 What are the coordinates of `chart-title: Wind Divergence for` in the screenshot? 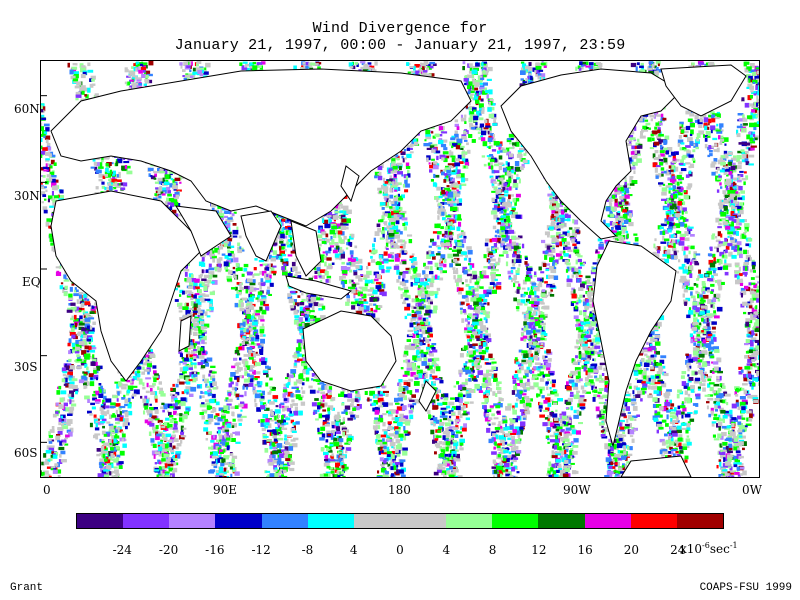 It's located at (400, 28).